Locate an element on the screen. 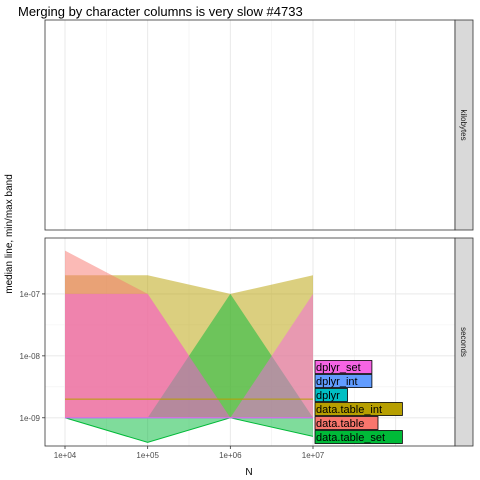 The width and height of the screenshot is (480, 480). x-tick-label: 1e+06 is located at coordinates (230, 455).